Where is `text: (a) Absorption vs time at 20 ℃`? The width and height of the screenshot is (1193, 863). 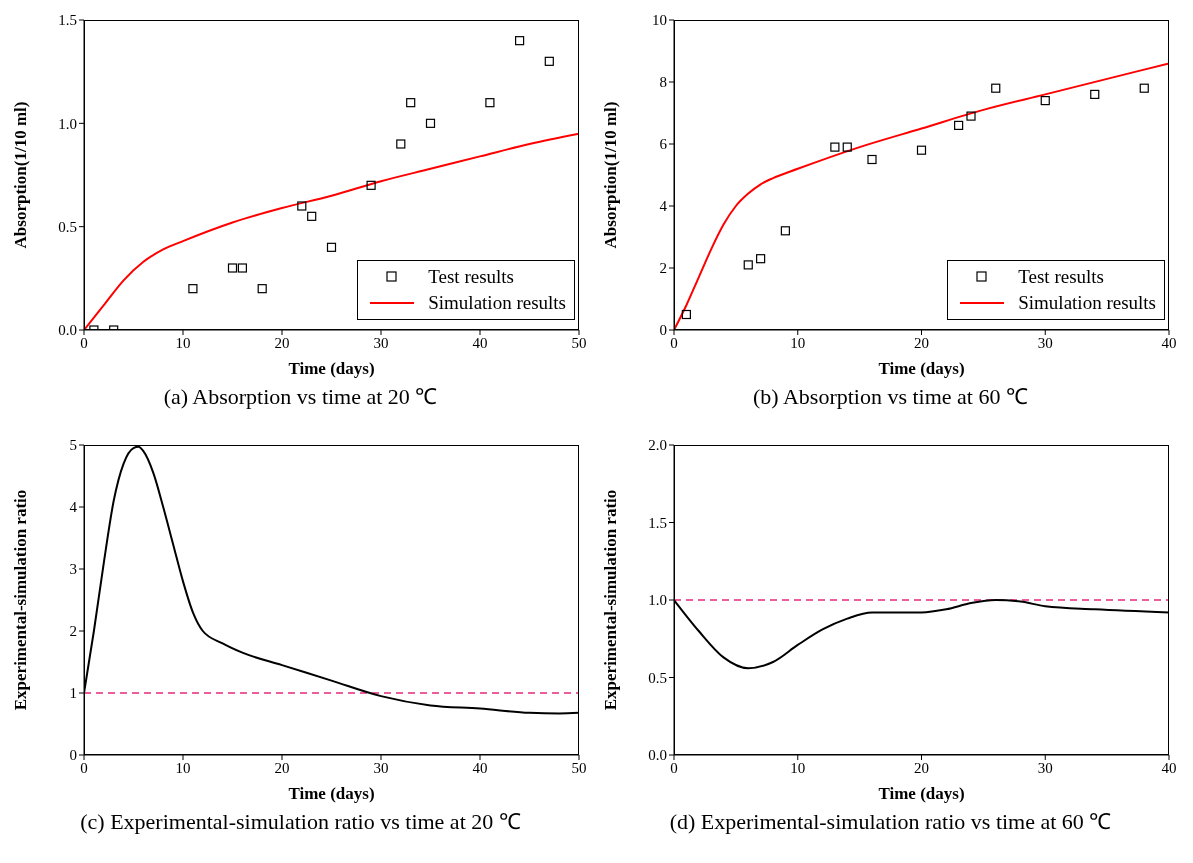
text: (a) Absorption vs time at 20 ℃ is located at coordinates (300, 396).